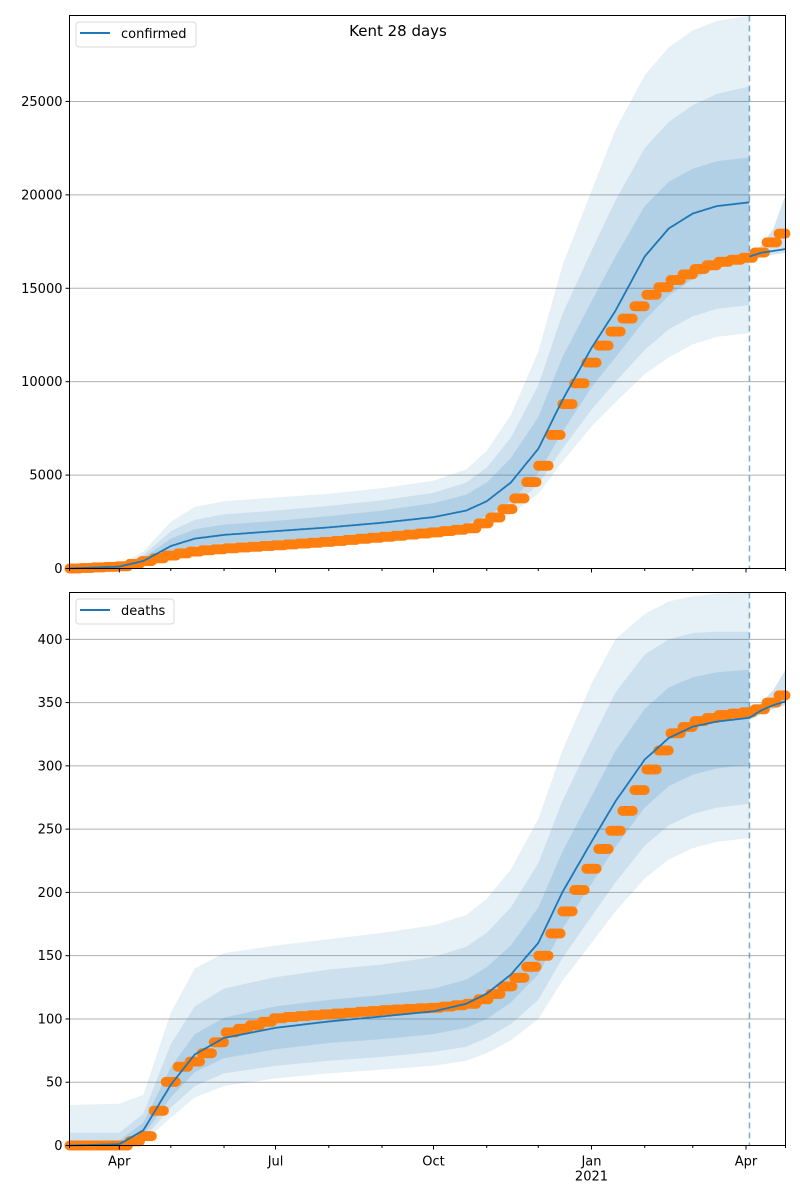  Describe the element at coordinates (54, 1083) in the screenshot. I see `y-tick-label: 50` at that location.